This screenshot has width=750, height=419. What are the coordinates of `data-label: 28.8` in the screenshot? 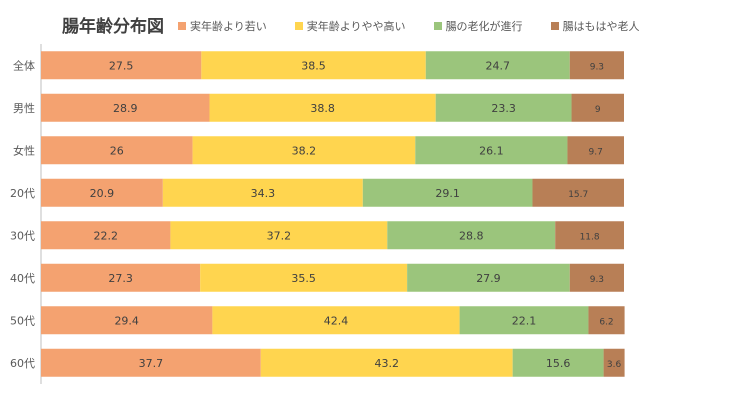 It's located at (471, 235).